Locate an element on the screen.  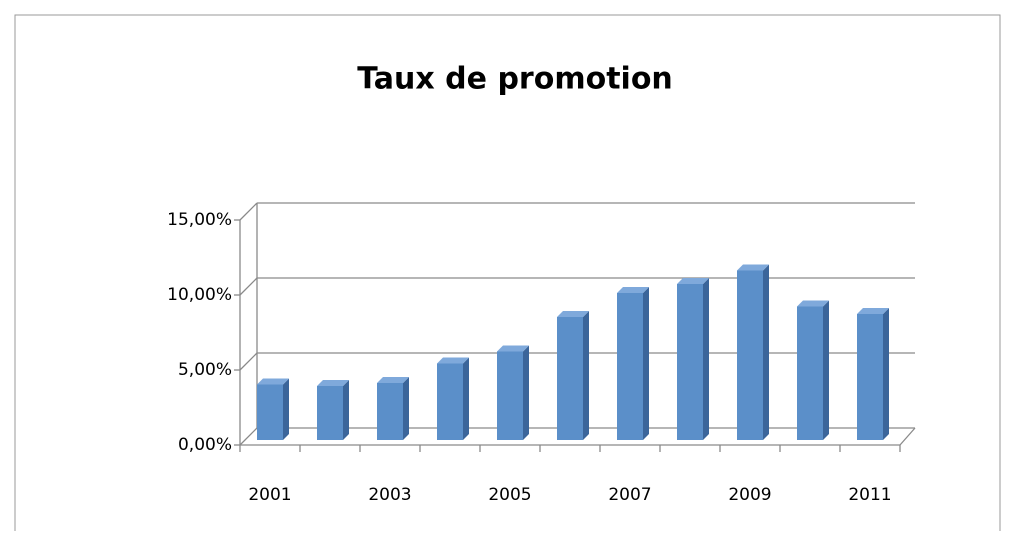
y-tick-label: 10,00% is located at coordinates (199, 295).